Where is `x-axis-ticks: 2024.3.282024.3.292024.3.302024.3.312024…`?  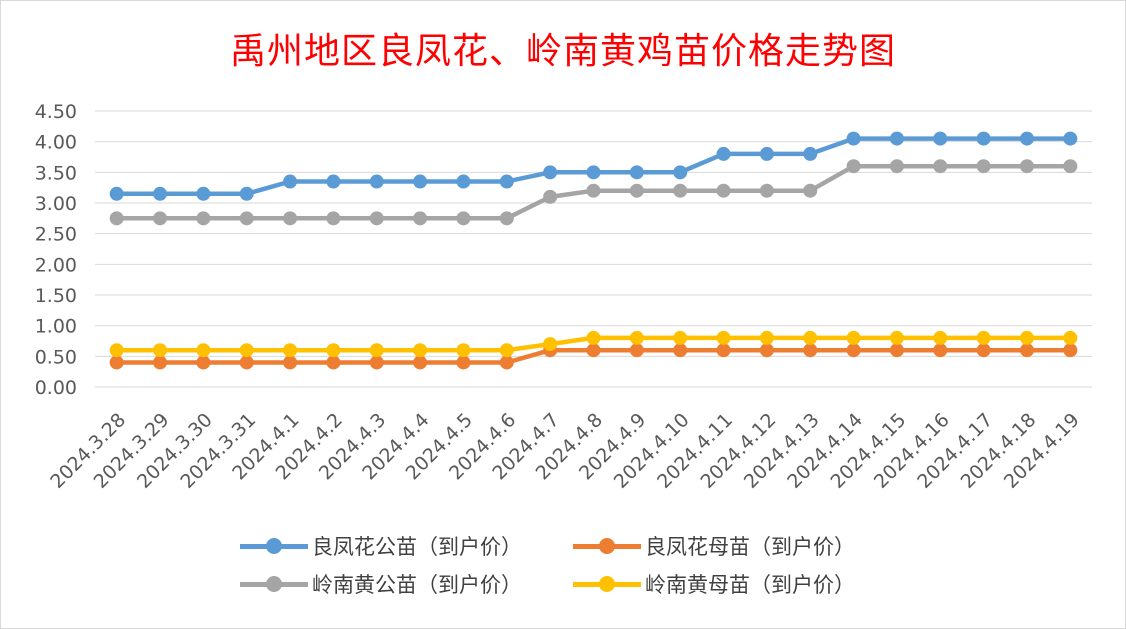
x-axis-ticks: 2024.3.282024.3.292024.3.302024.3.312024… is located at coordinates (565, 451).